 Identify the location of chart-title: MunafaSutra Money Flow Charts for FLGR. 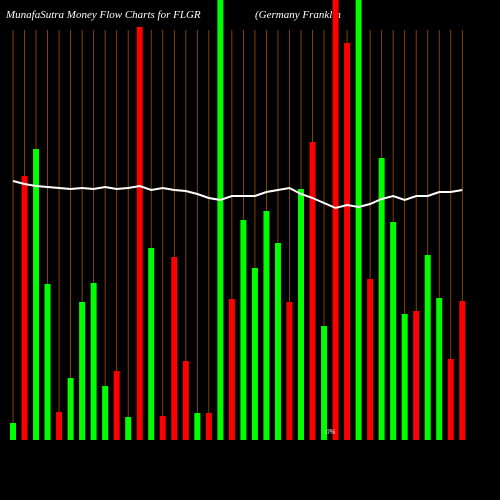
(103, 15).